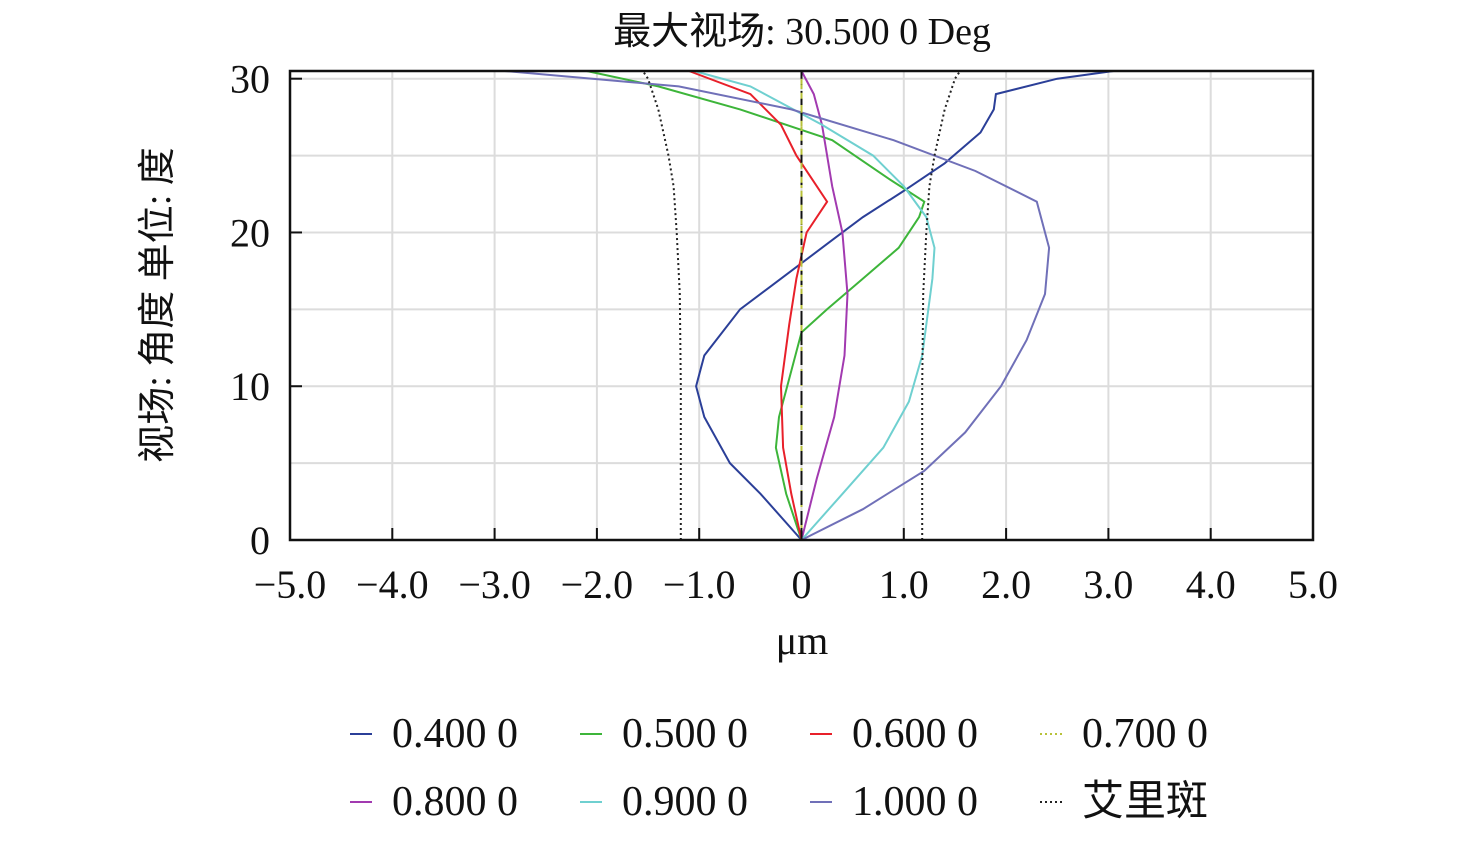 The height and width of the screenshot is (849, 1476). I want to click on legend-label: 0.900 0, so click(685, 802).